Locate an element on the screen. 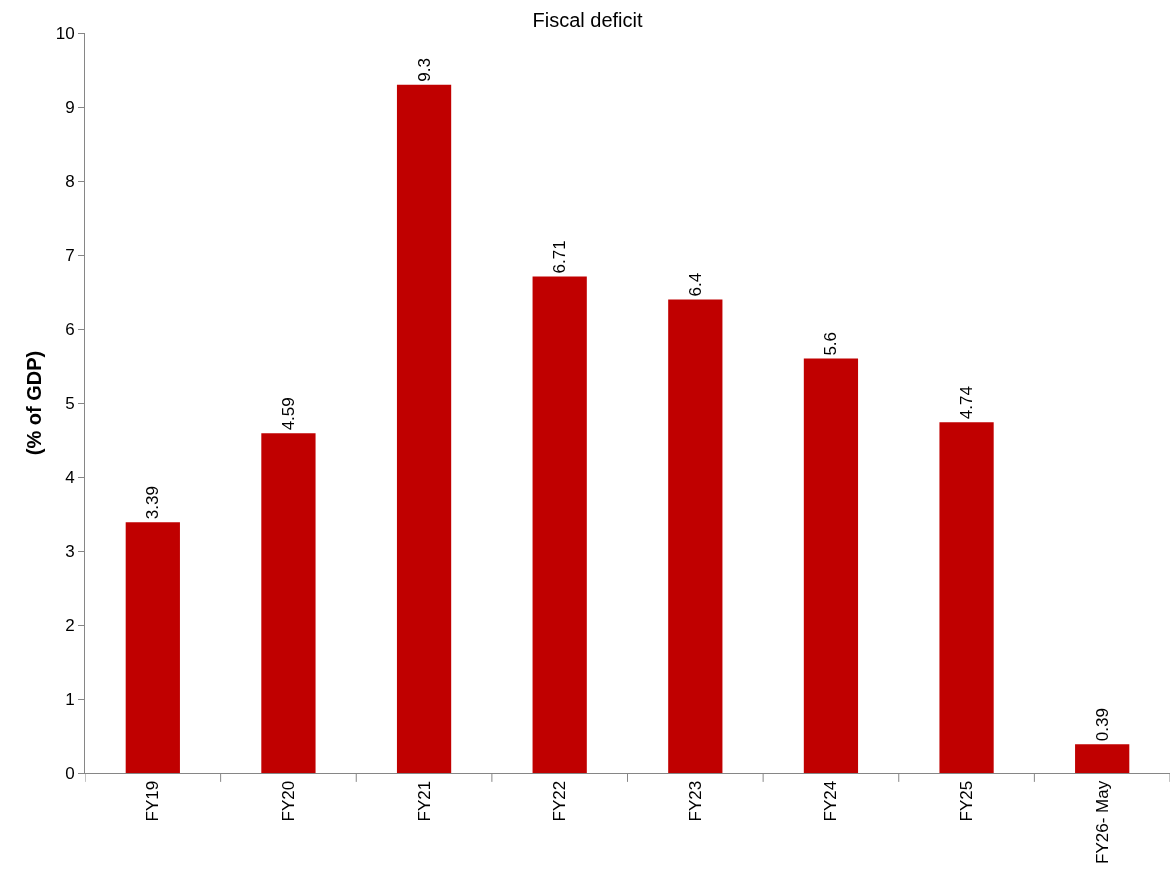  y-axis-title: (% of GDP) is located at coordinates (34, 403).